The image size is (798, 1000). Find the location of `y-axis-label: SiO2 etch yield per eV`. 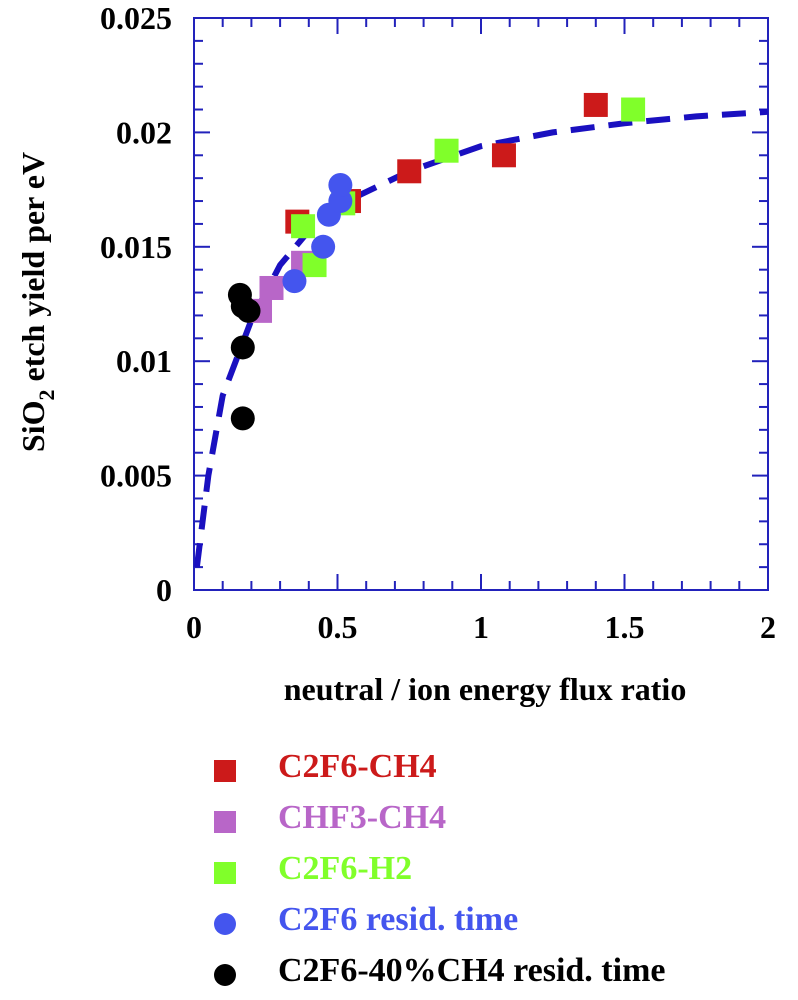

y-axis-label: SiO2 etch yield per eV is located at coordinates (37, 302).